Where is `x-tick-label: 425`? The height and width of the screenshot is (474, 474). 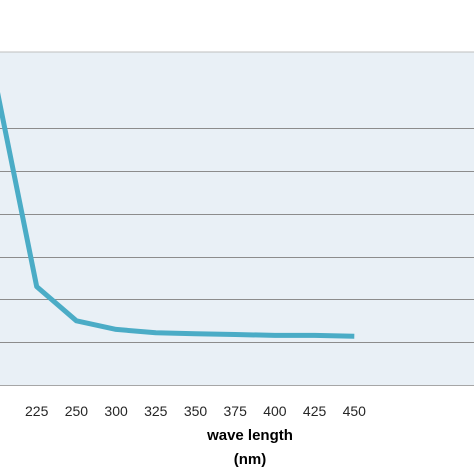 x-tick-label: 425 is located at coordinates (315, 411).